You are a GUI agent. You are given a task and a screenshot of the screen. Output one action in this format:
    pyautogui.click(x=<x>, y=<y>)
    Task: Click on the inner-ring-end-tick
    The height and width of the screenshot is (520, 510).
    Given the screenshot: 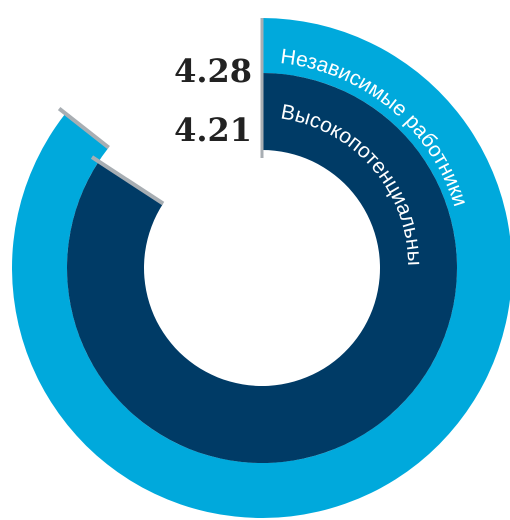 What is the action you would take?
    pyautogui.click(x=127, y=180)
    